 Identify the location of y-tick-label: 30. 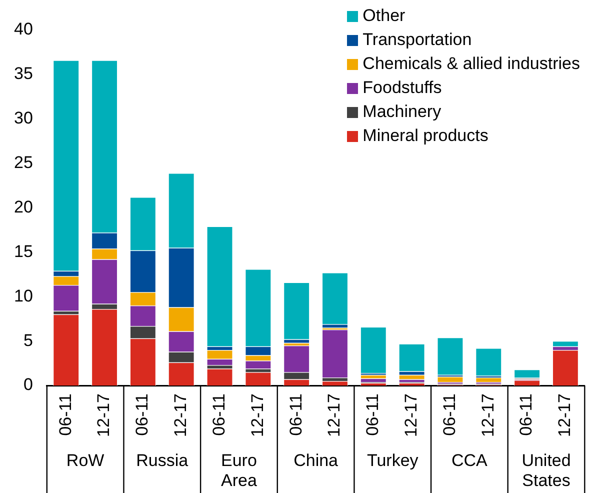
(23, 118).